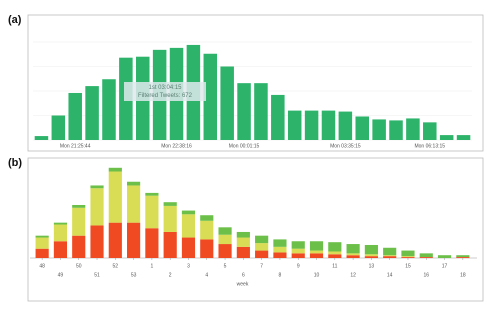 The width and height of the screenshot is (487, 317). What do you see at coordinates (116, 266) in the screenshot?
I see `x-tick-label: 52` at bounding box center [116, 266].